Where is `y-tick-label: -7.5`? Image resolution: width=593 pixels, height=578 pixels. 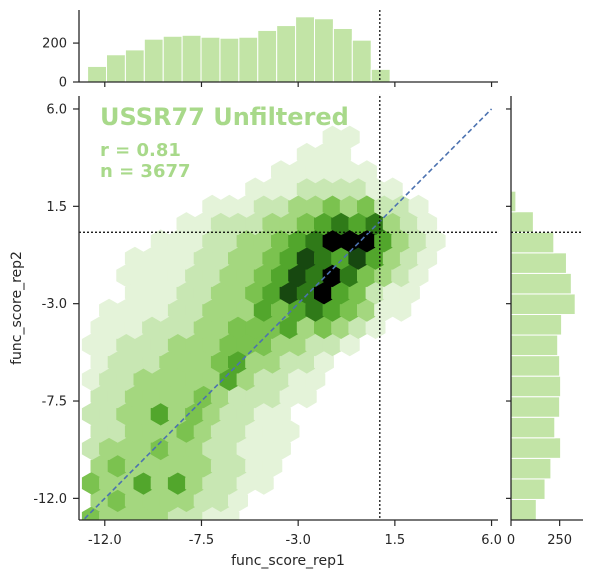
y-tick-label: -7.5 is located at coordinates (54, 402).